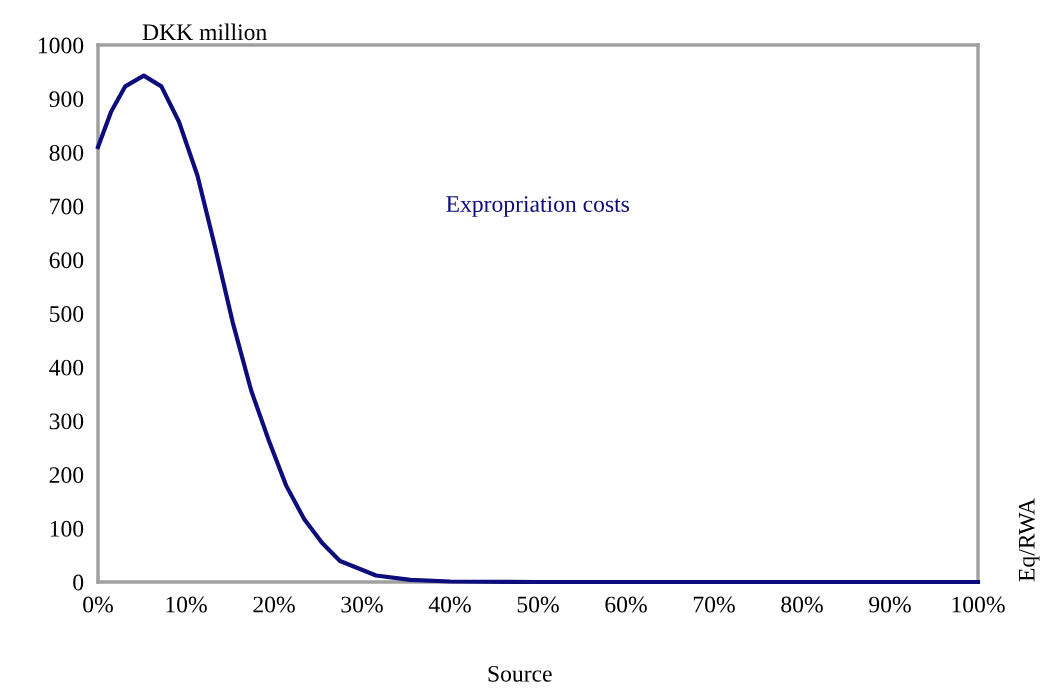 This screenshot has height=690, width=1050. I want to click on x-tick-label: 60%, so click(626, 604).